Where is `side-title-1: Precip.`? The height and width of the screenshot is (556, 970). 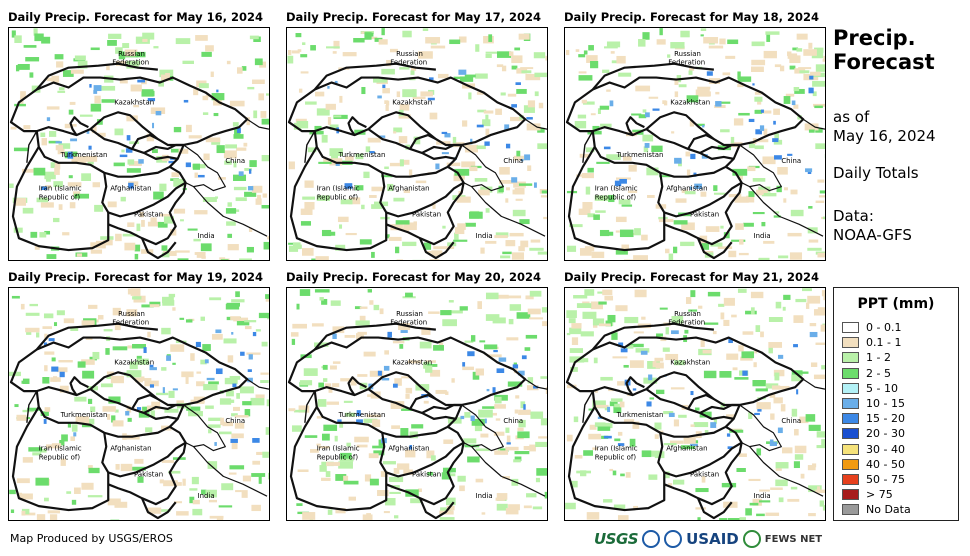 side-title-1: Precip. is located at coordinates (874, 38).